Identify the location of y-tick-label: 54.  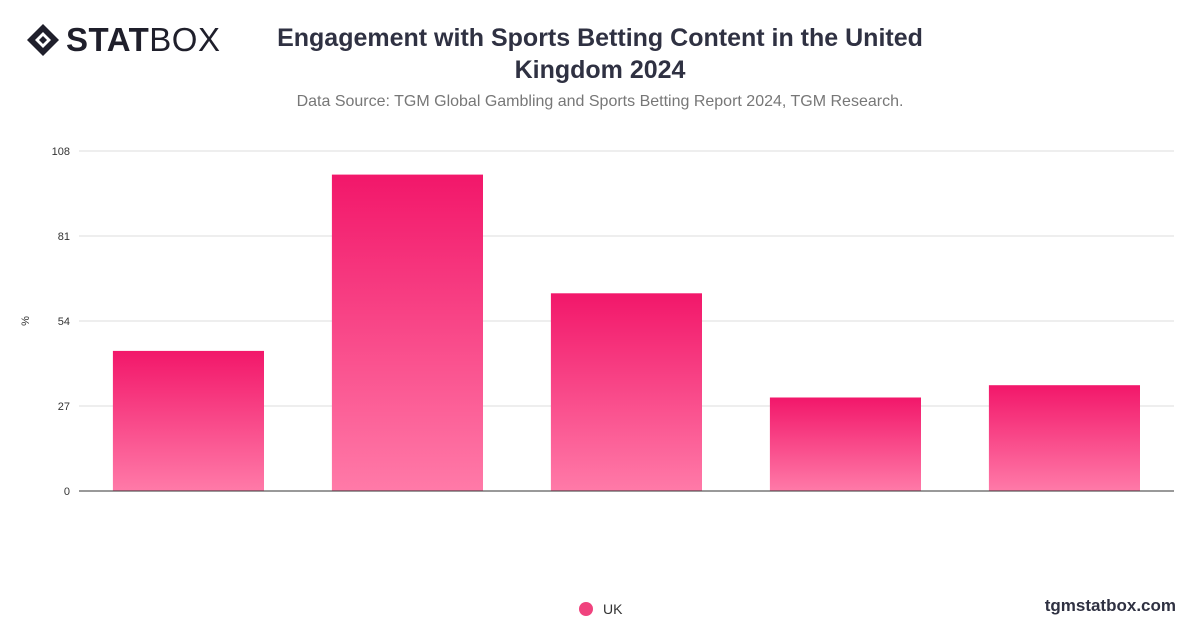
(64, 322).